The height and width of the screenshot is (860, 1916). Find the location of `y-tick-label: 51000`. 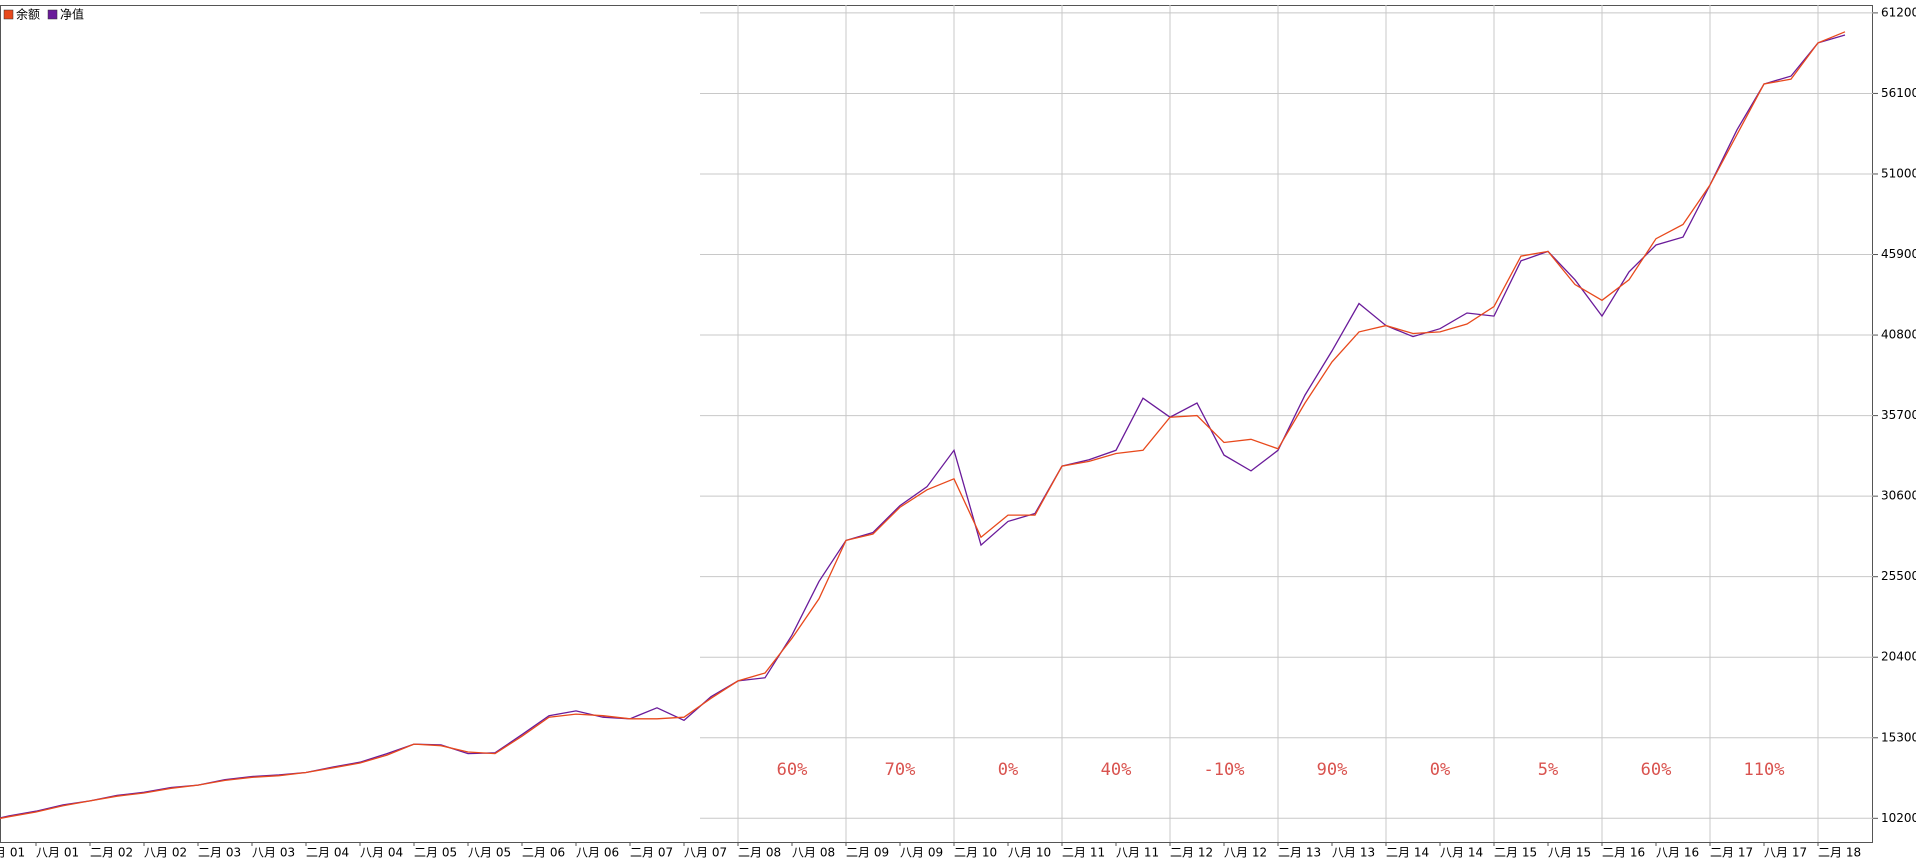

y-tick-label: 51000 is located at coordinates (1898, 173).